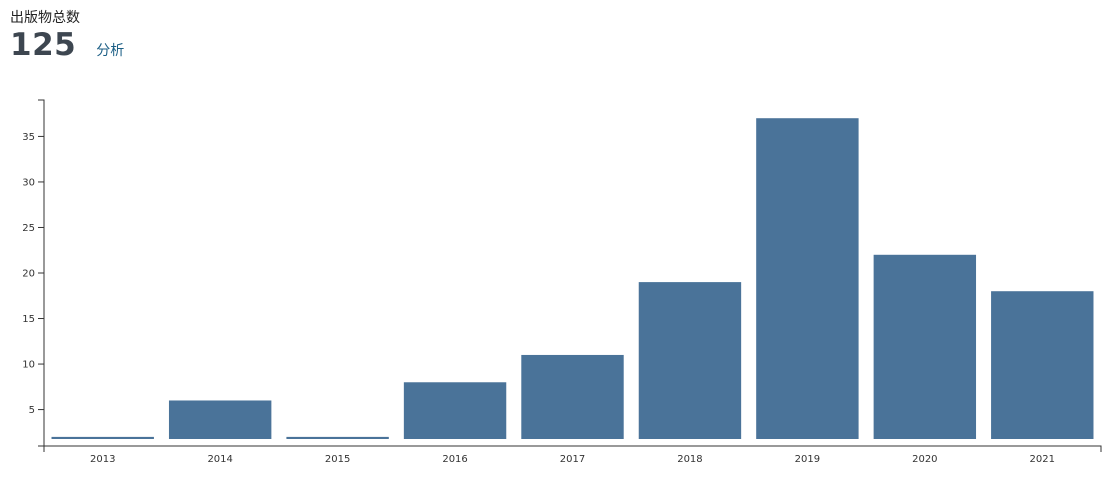 This screenshot has height=480, width=1114. Describe the element at coordinates (572, 448) in the screenshot. I see `x-axis-line` at that location.